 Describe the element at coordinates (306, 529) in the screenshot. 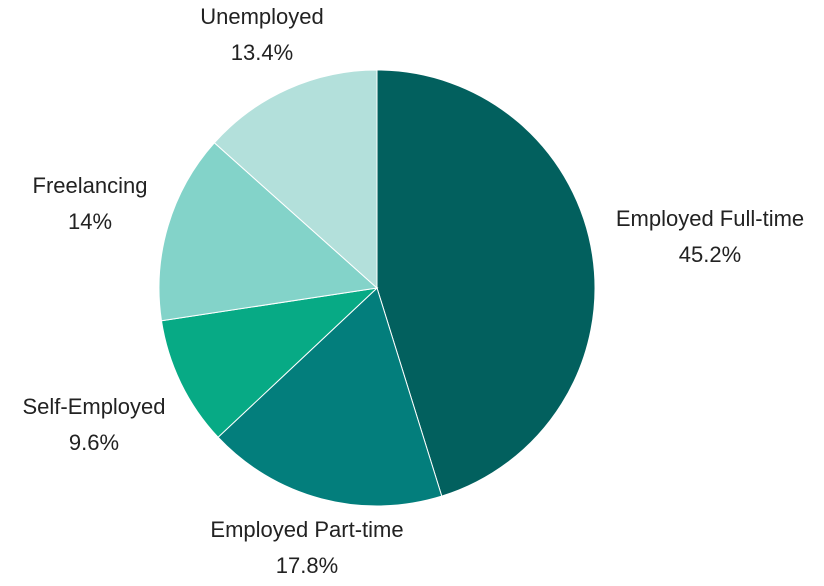

I see `slice-label: Employed Part-time` at that location.